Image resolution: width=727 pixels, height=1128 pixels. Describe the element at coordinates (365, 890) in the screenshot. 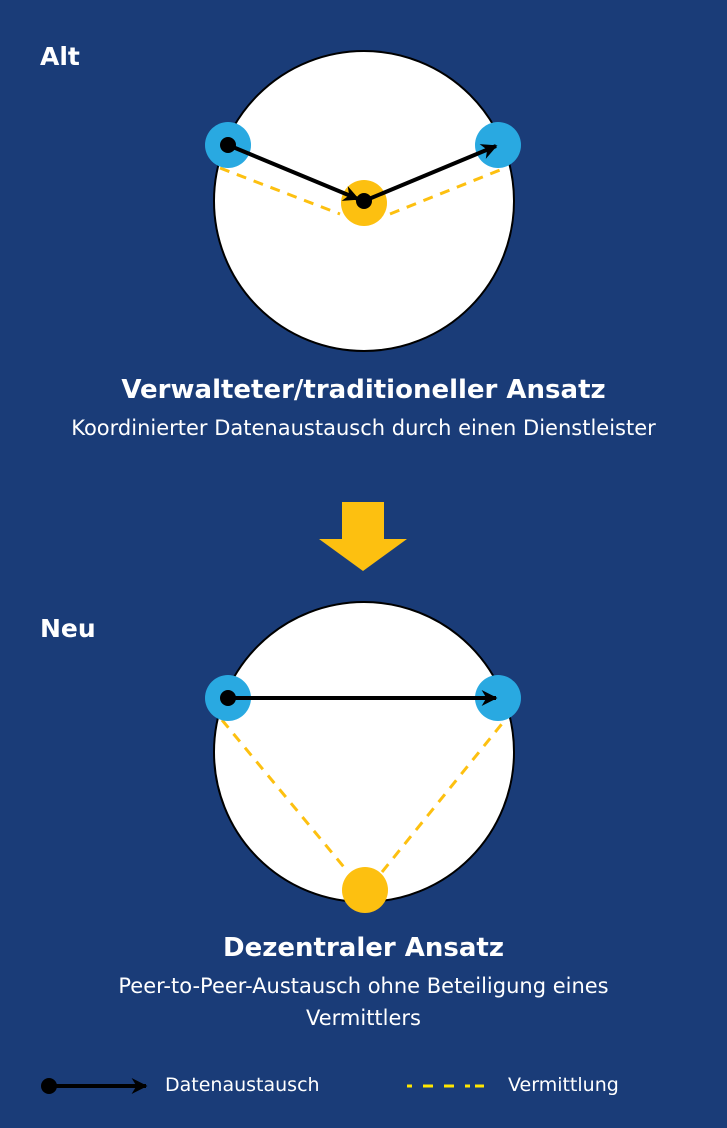

I see `intermediary-node` at that location.